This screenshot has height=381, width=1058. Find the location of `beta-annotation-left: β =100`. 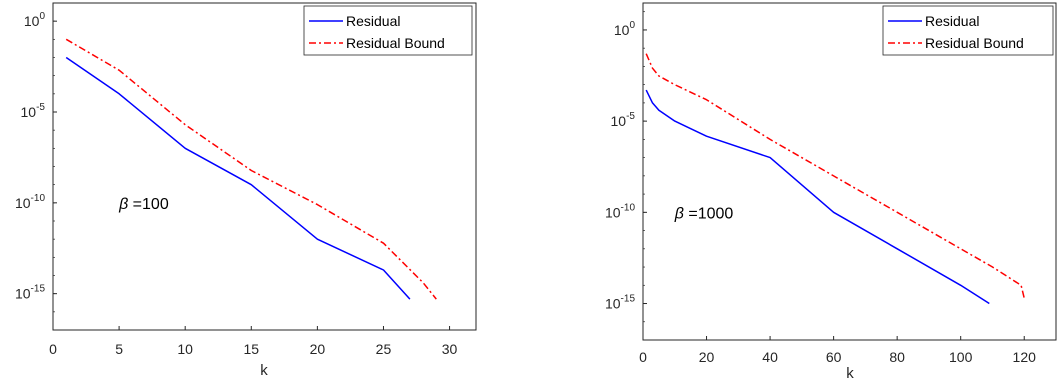

beta-annotation-left: β =100 is located at coordinates (143, 204).